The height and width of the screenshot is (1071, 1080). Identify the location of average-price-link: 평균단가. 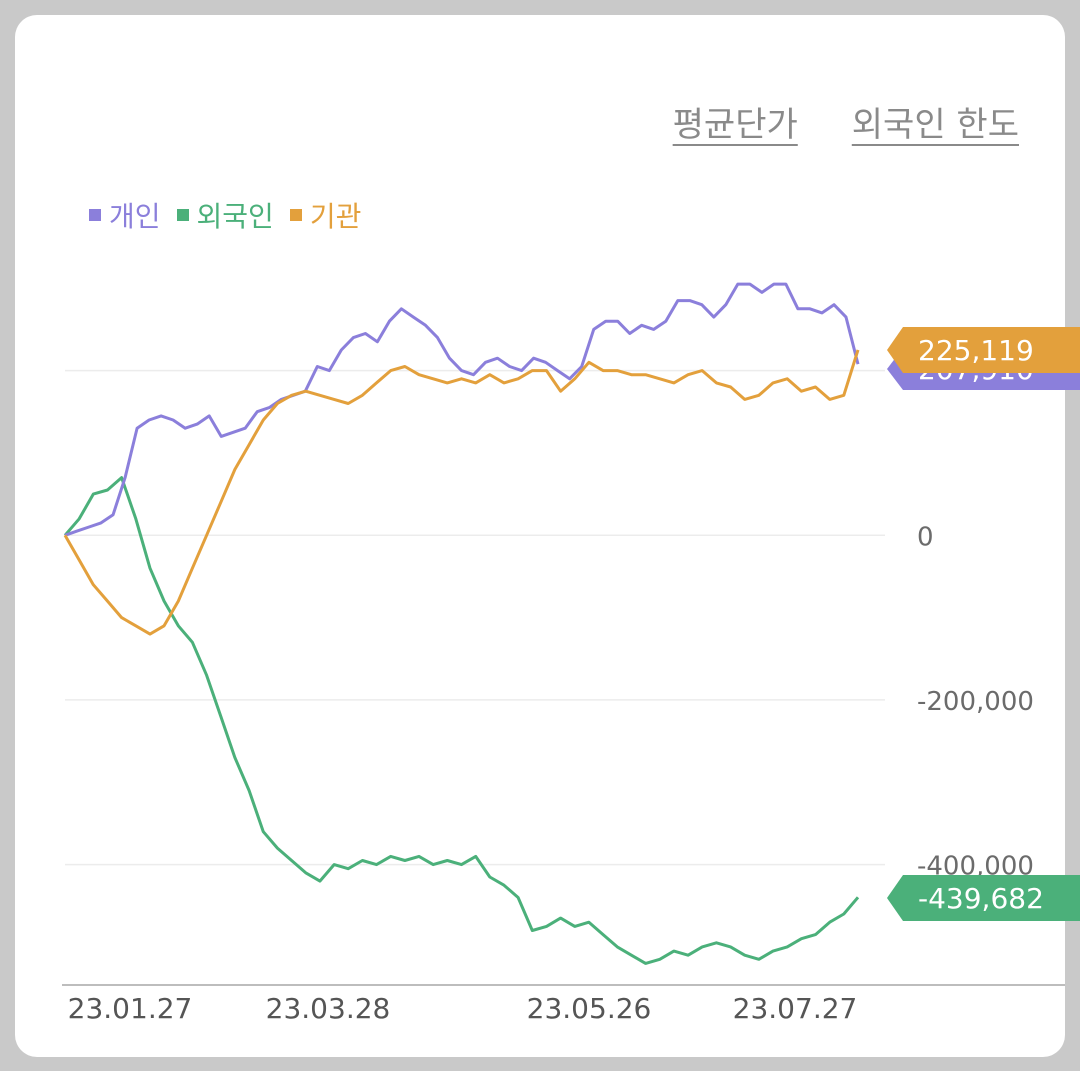
(735, 125).